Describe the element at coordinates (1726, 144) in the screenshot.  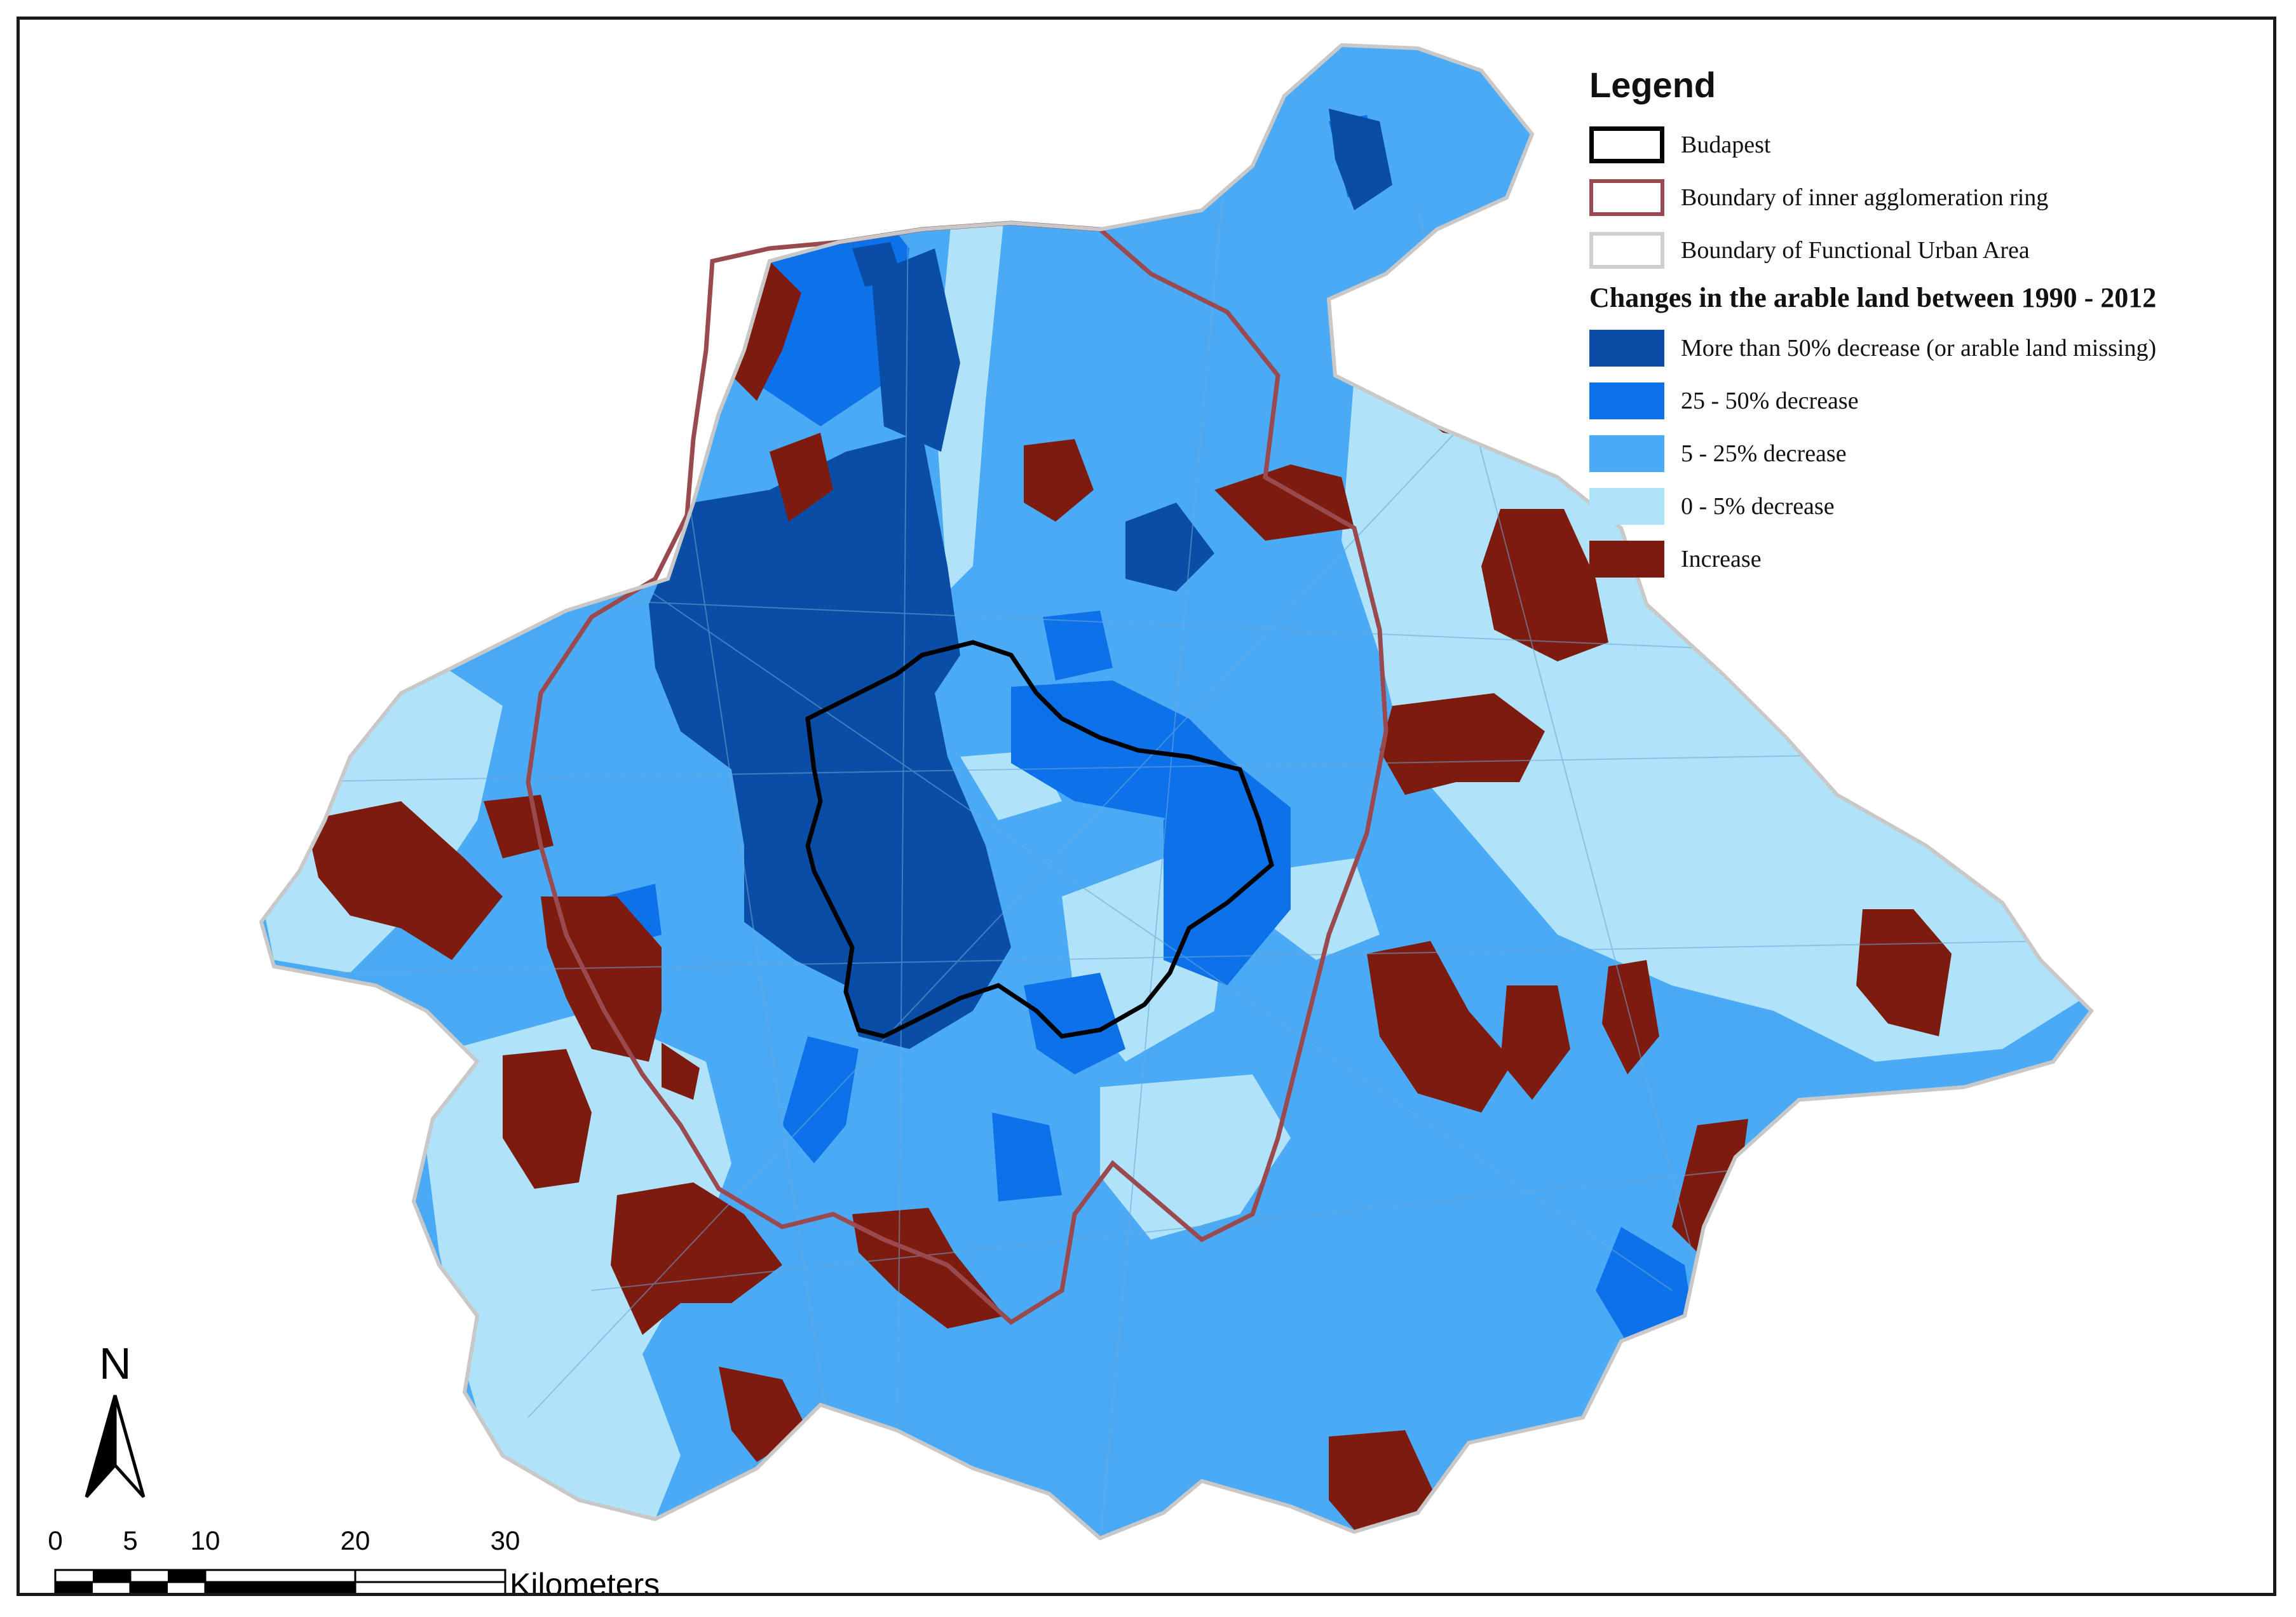
I see `legend-label: Budapest` at that location.